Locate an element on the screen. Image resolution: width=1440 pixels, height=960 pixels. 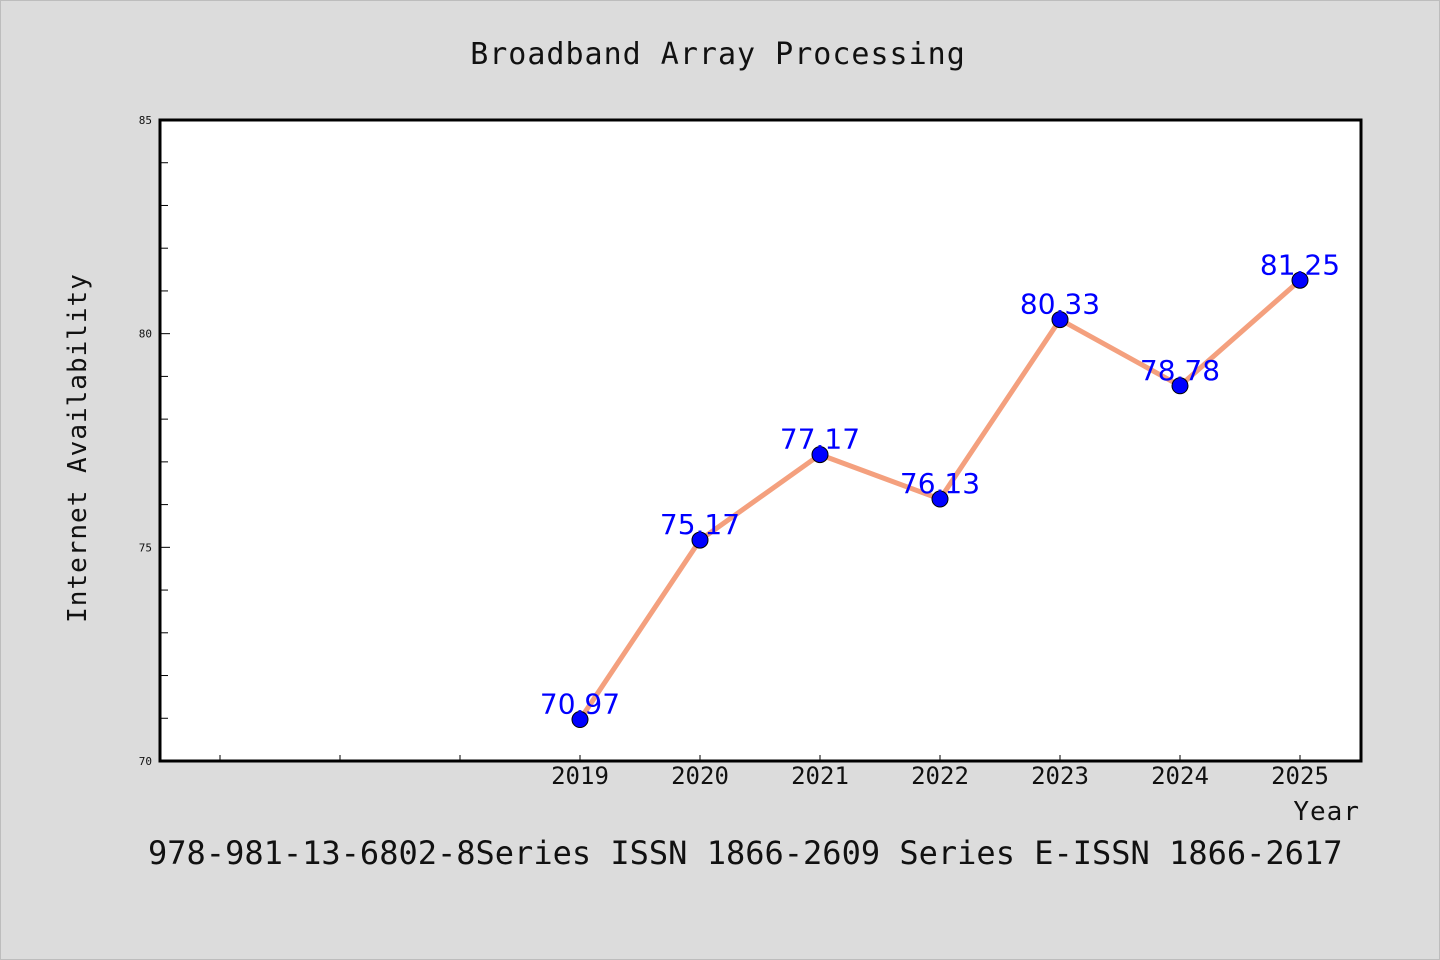
data-label: 76.13 is located at coordinates (940, 483).